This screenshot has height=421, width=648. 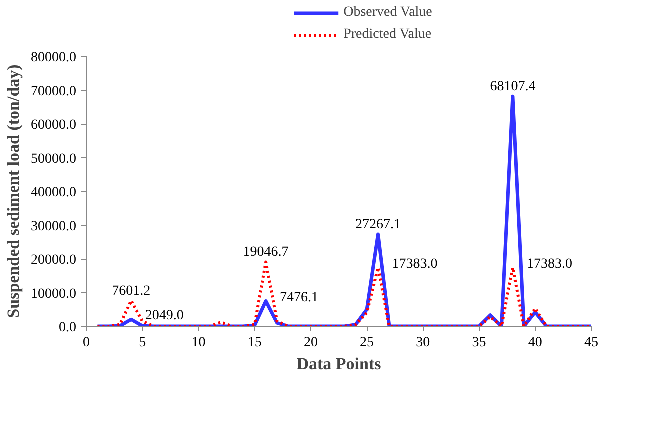 What do you see at coordinates (53, 226) in the screenshot?
I see `y-tick-label: 30000.0` at bounding box center [53, 226].